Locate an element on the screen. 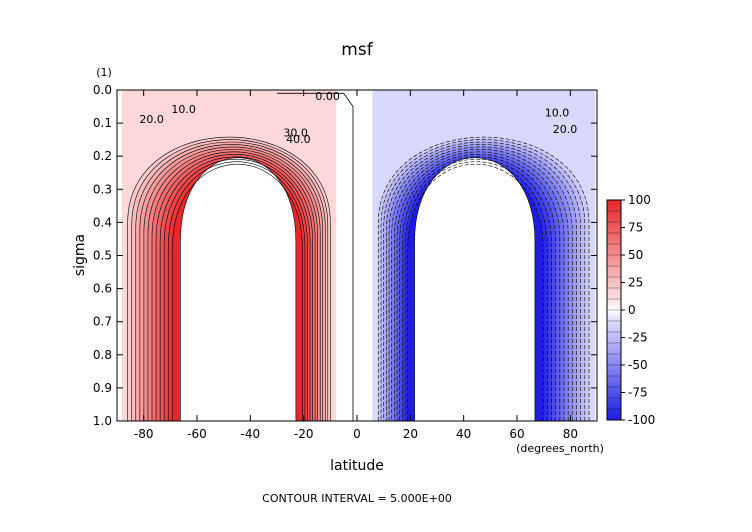 This screenshot has height=532, width=752. x-tick-label: -60 is located at coordinates (197, 434).